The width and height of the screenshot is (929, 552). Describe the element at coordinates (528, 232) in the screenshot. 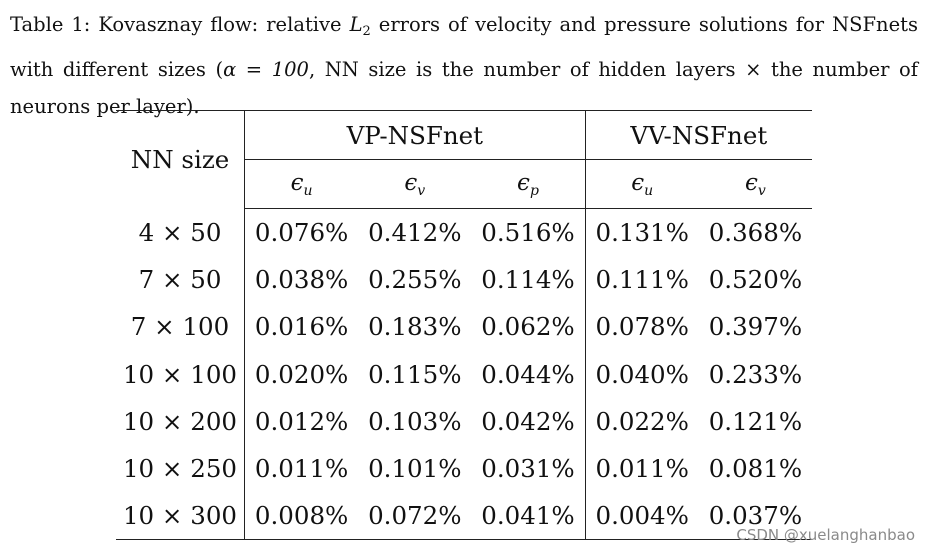

I see `value-cell: 0.516%` at that location.